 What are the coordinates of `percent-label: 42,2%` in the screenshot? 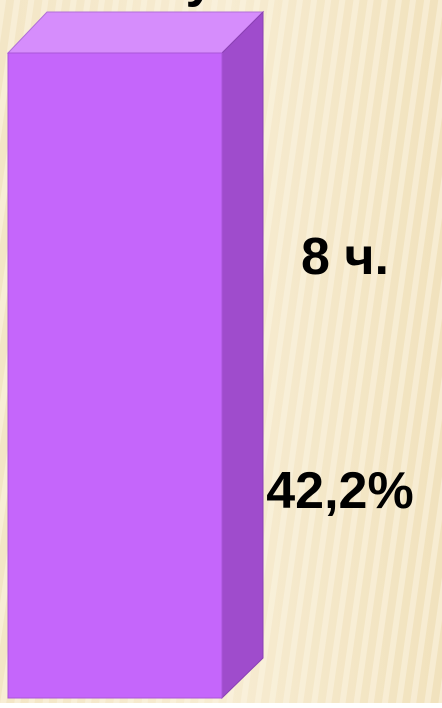 It's located at (339, 491).